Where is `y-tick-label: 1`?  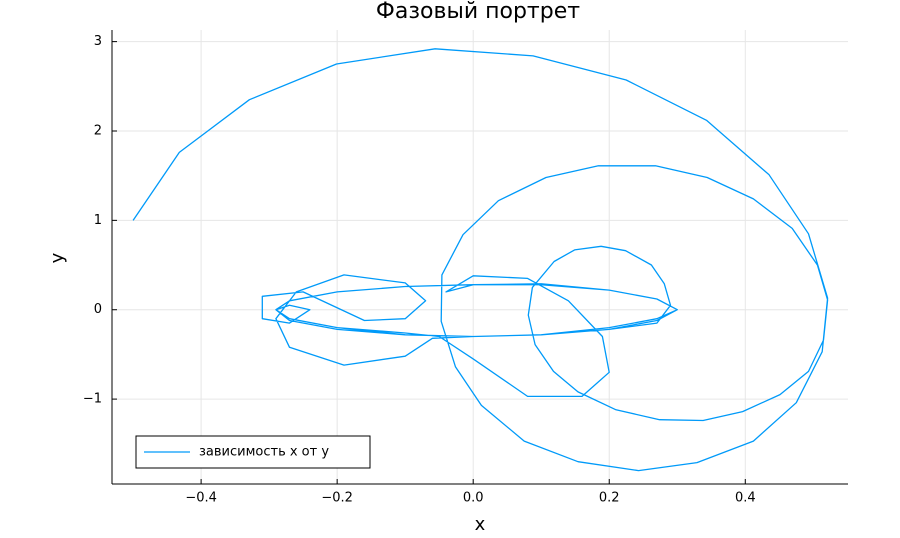 y-tick-label: 1 is located at coordinates (98, 220).